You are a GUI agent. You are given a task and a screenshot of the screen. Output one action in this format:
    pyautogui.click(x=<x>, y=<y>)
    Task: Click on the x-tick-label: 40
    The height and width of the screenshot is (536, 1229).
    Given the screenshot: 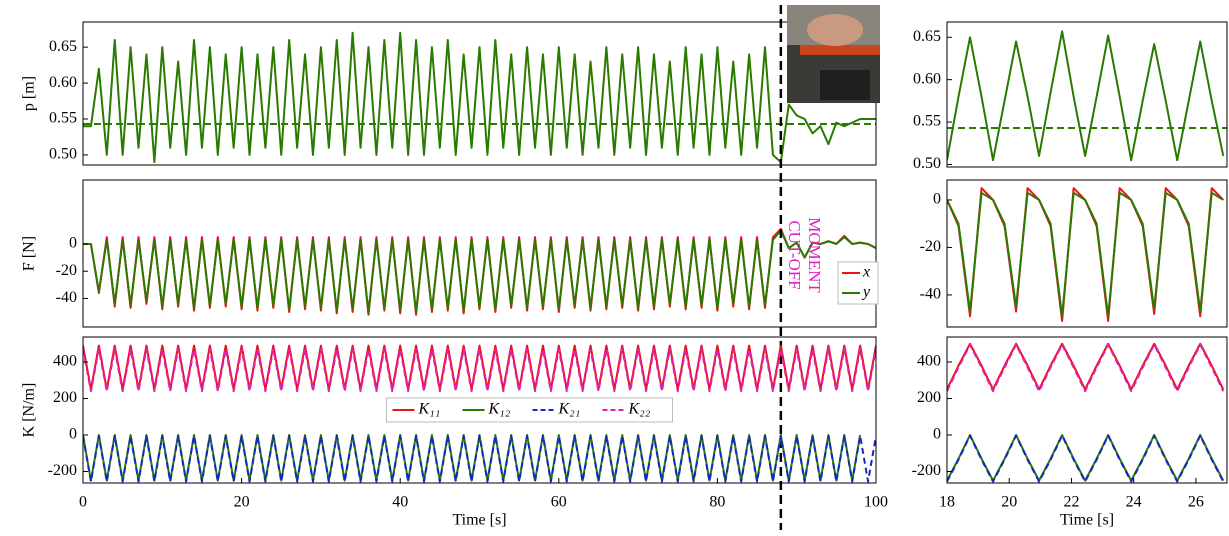 What is the action you would take?
    pyautogui.click(x=400, y=502)
    